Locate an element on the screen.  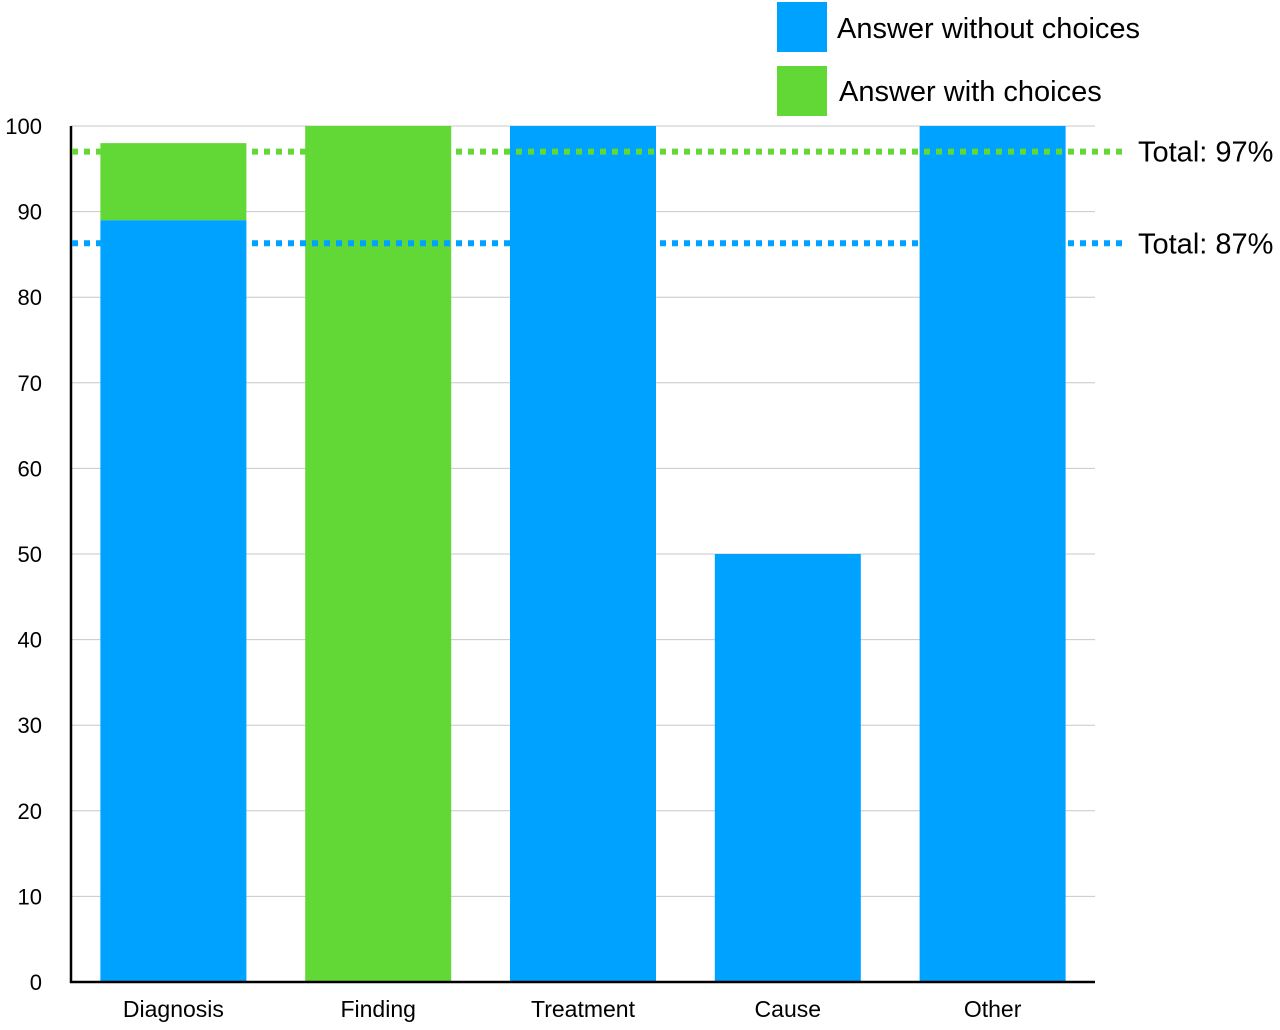
x-tick-label: Treatment is located at coordinates (583, 1009).